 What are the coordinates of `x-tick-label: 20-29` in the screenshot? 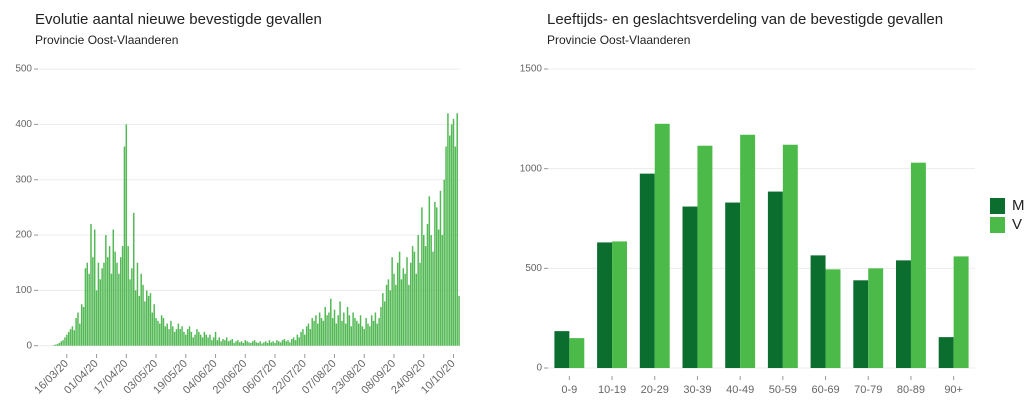 It's located at (655, 390).